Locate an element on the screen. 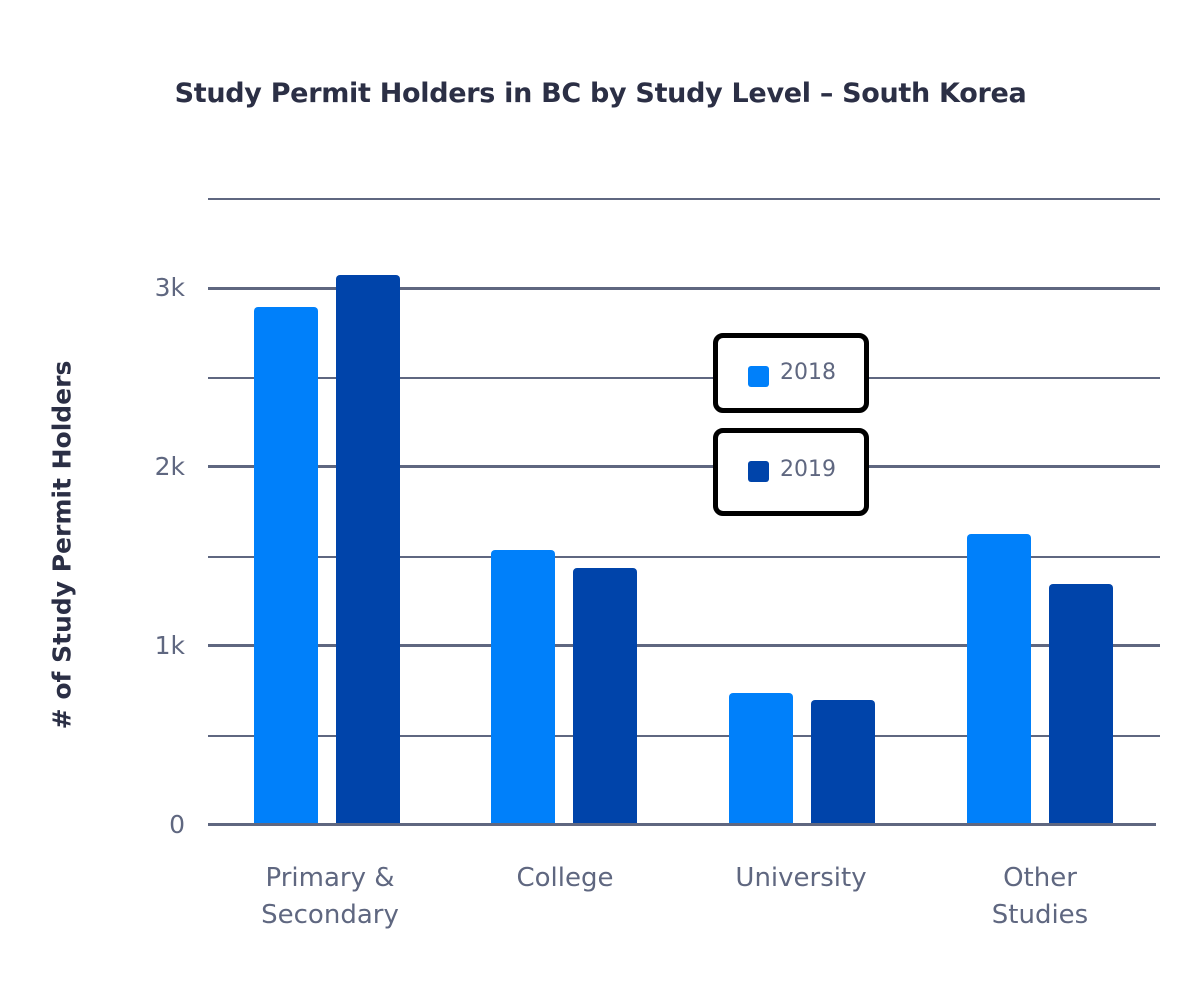 The image size is (1201, 1008). bar-2019-other-studies is located at coordinates (1081, 704).